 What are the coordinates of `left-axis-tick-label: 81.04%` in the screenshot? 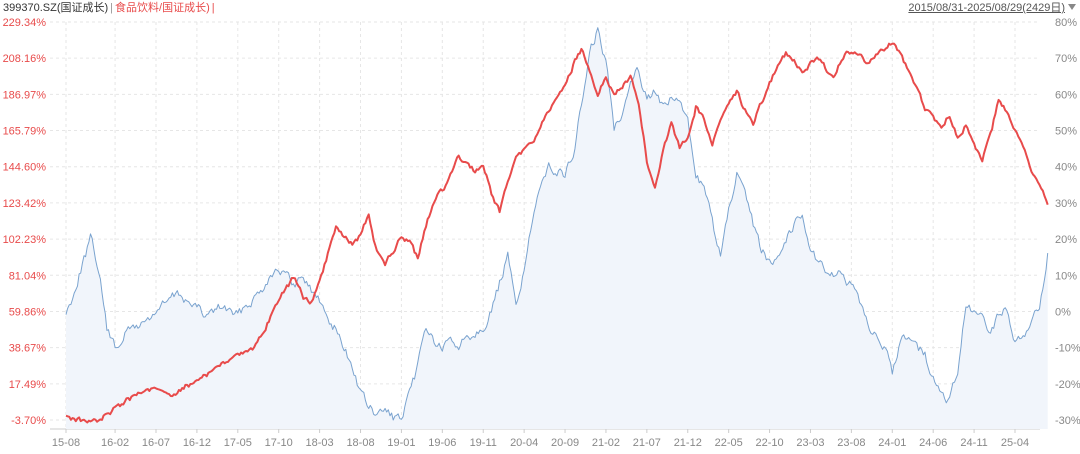 It's located at (28, 276).